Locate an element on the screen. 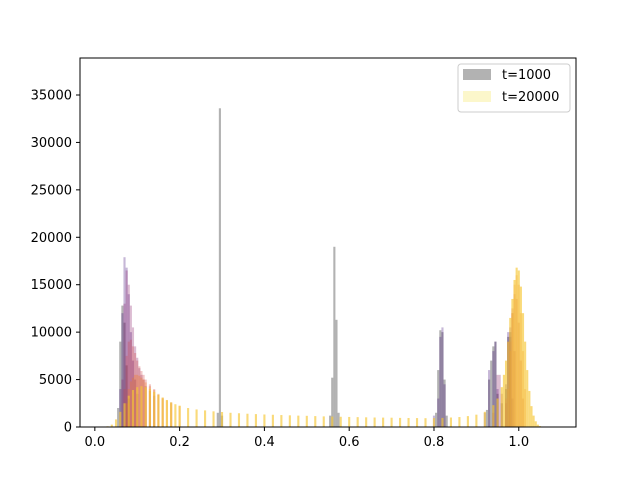 The height and width of the screenshot is (480, 640). legend-box is located at coordinates (514, 88).